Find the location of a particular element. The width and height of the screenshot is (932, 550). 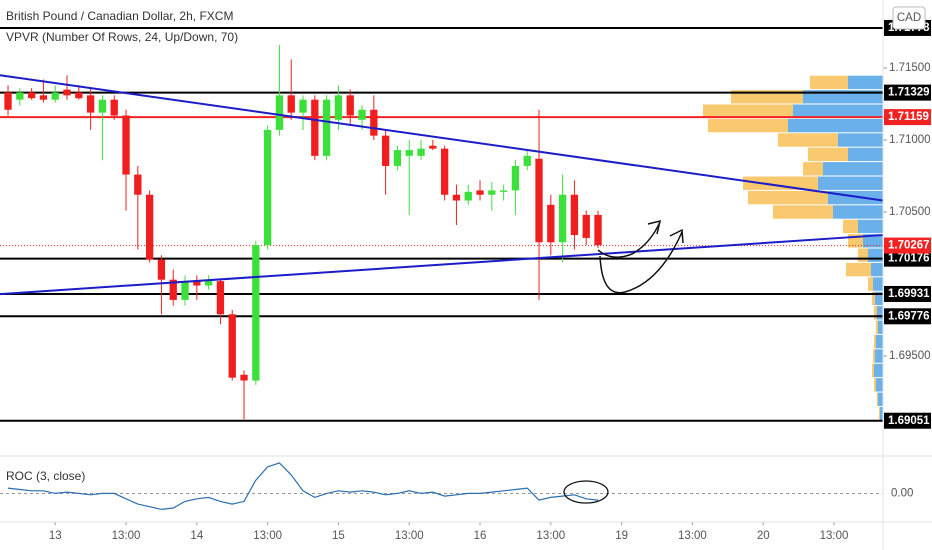

level-label: 1.69776 is located at coordinates (909, 316).